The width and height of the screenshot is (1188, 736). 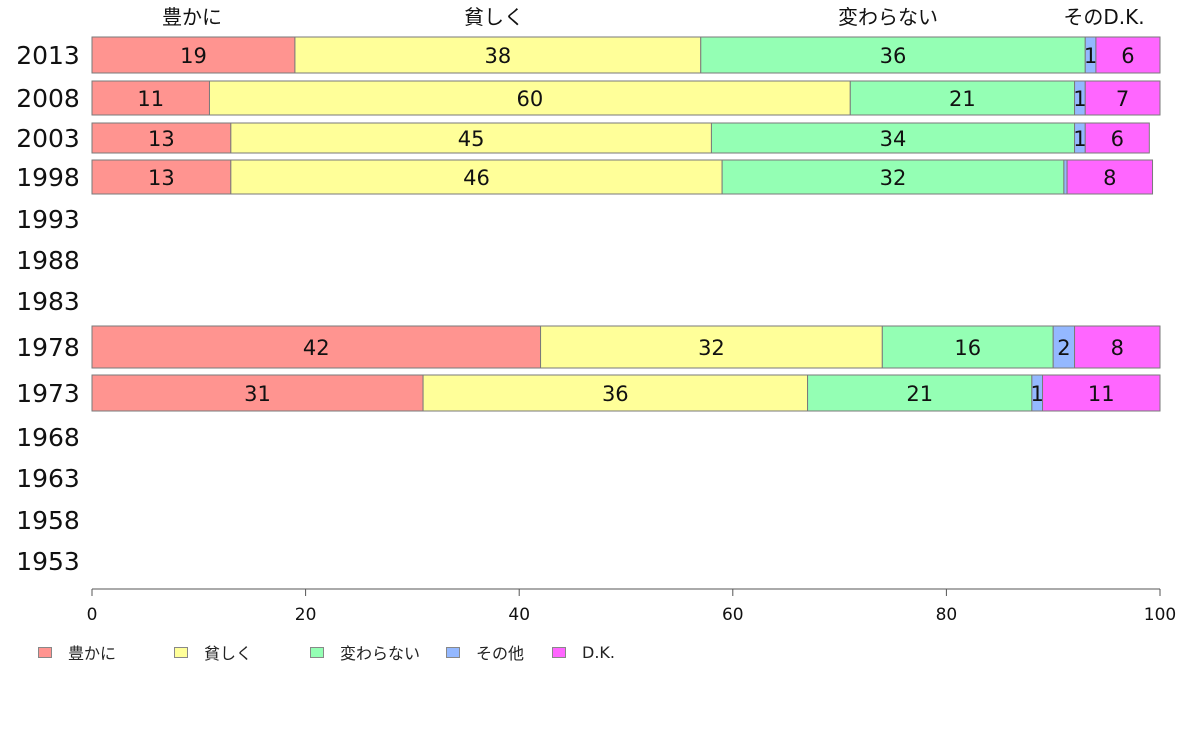 What do you see at coordinates (92, 653) in the screenshot?
I see `legend-label: 豊かに` at bounding box center [92, 653].